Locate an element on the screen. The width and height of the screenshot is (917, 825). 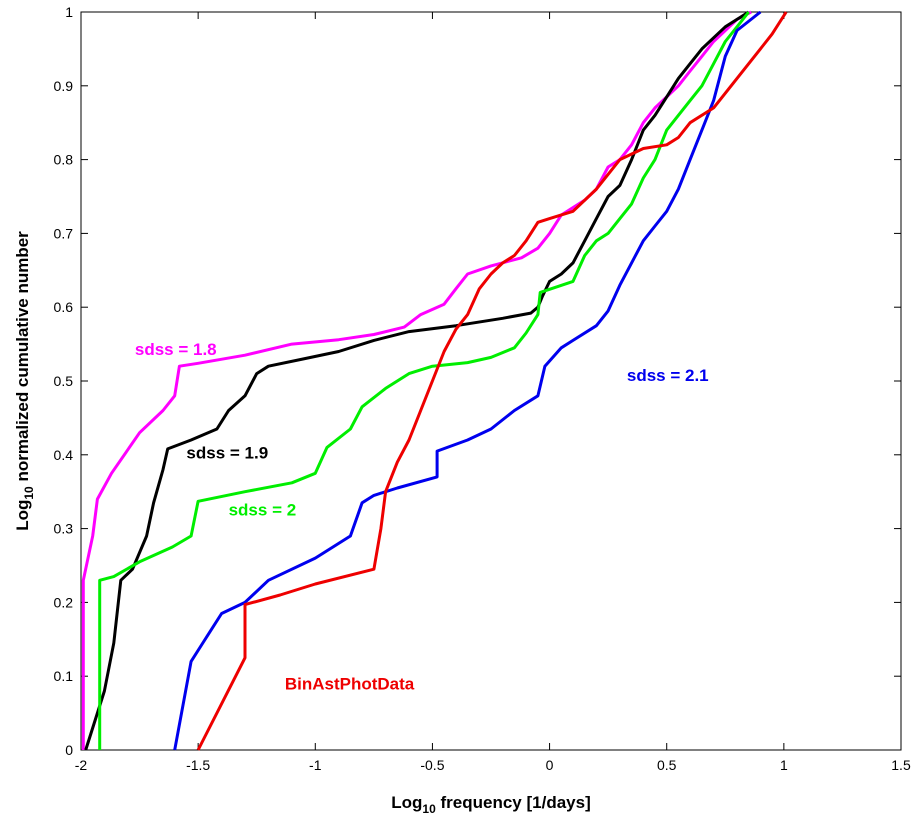
x-tick-label: 1.5 is located at coordinates (901, 765).